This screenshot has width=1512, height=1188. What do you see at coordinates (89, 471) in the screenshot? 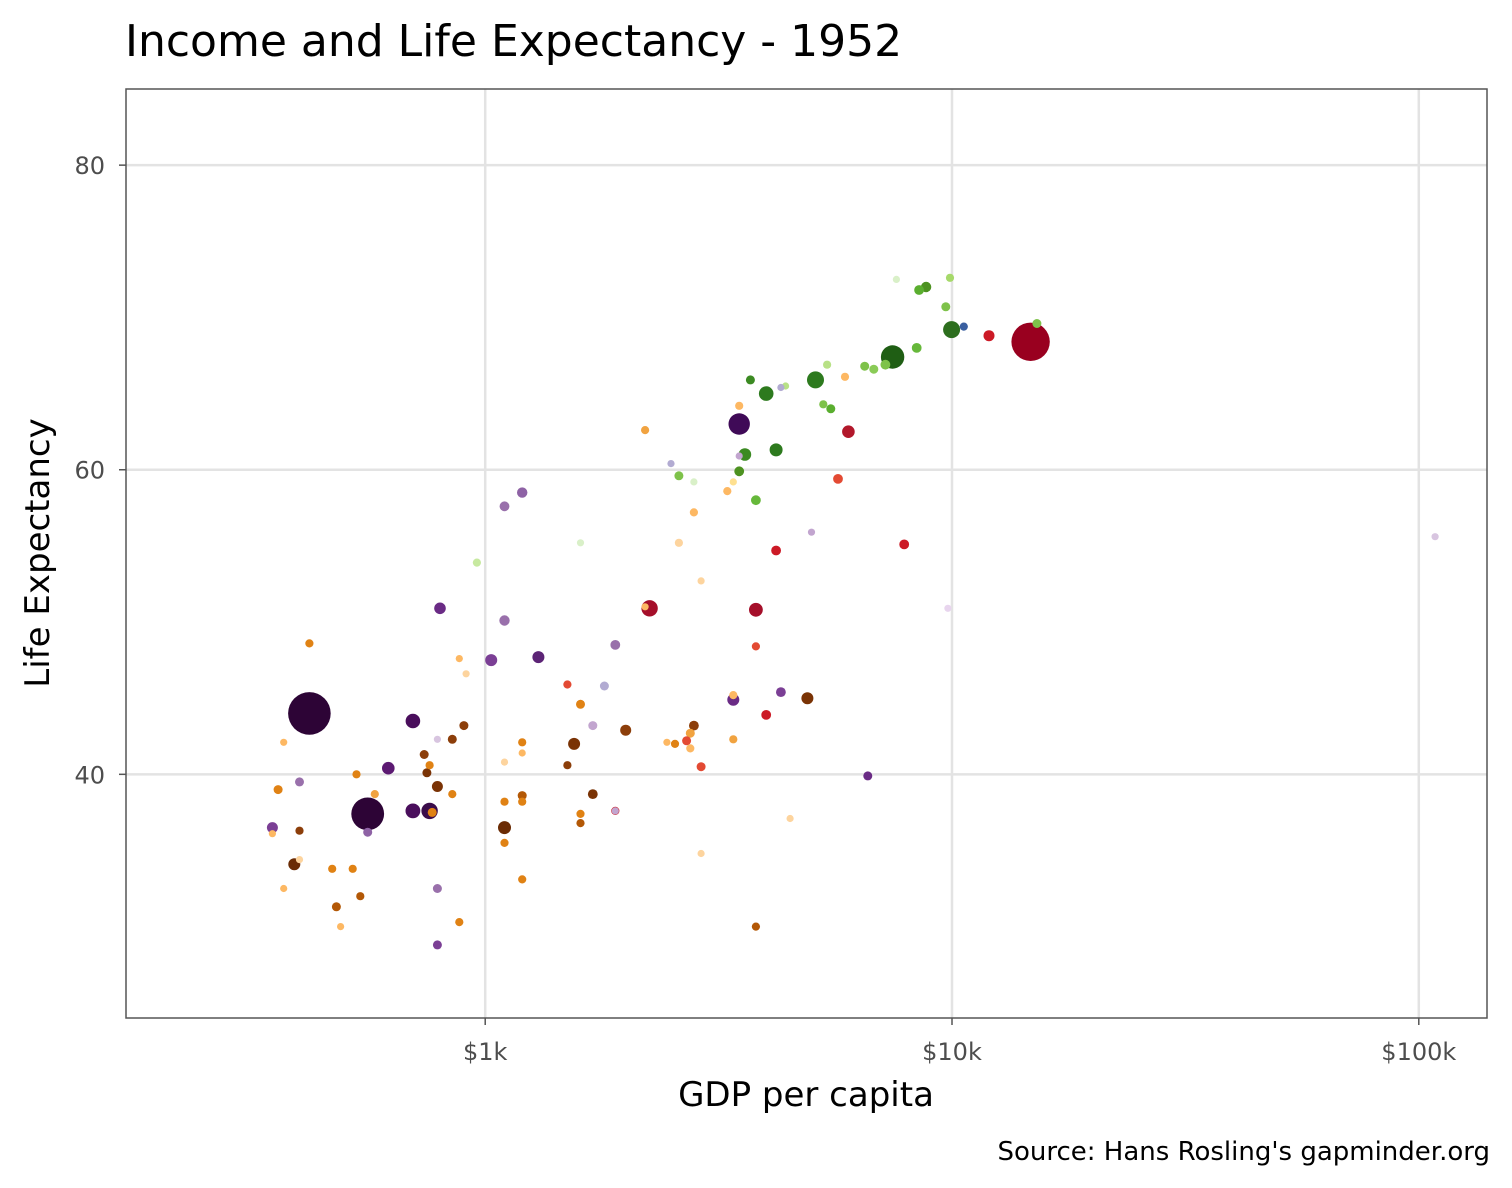
I see `y-tick-label-1: 60` at bounding box center [89, 471].